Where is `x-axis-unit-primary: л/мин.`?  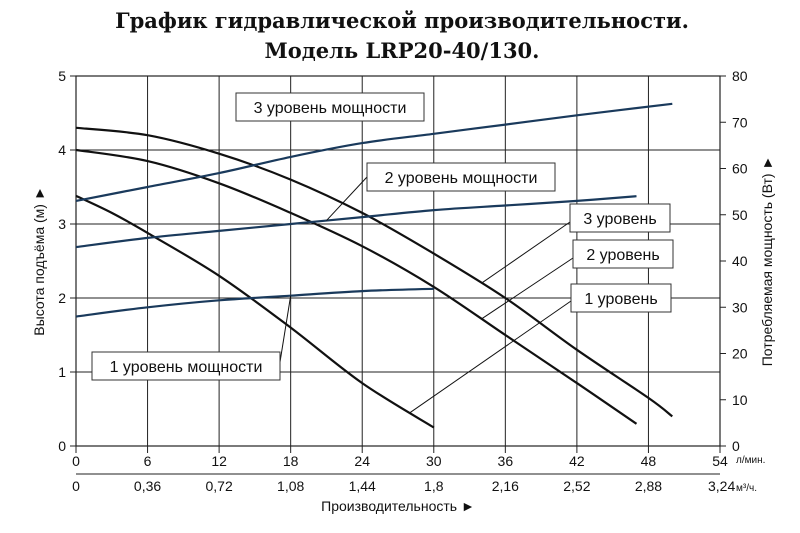
x-axis-unit-primary: л/мин. is located at coordinates (750, 460).